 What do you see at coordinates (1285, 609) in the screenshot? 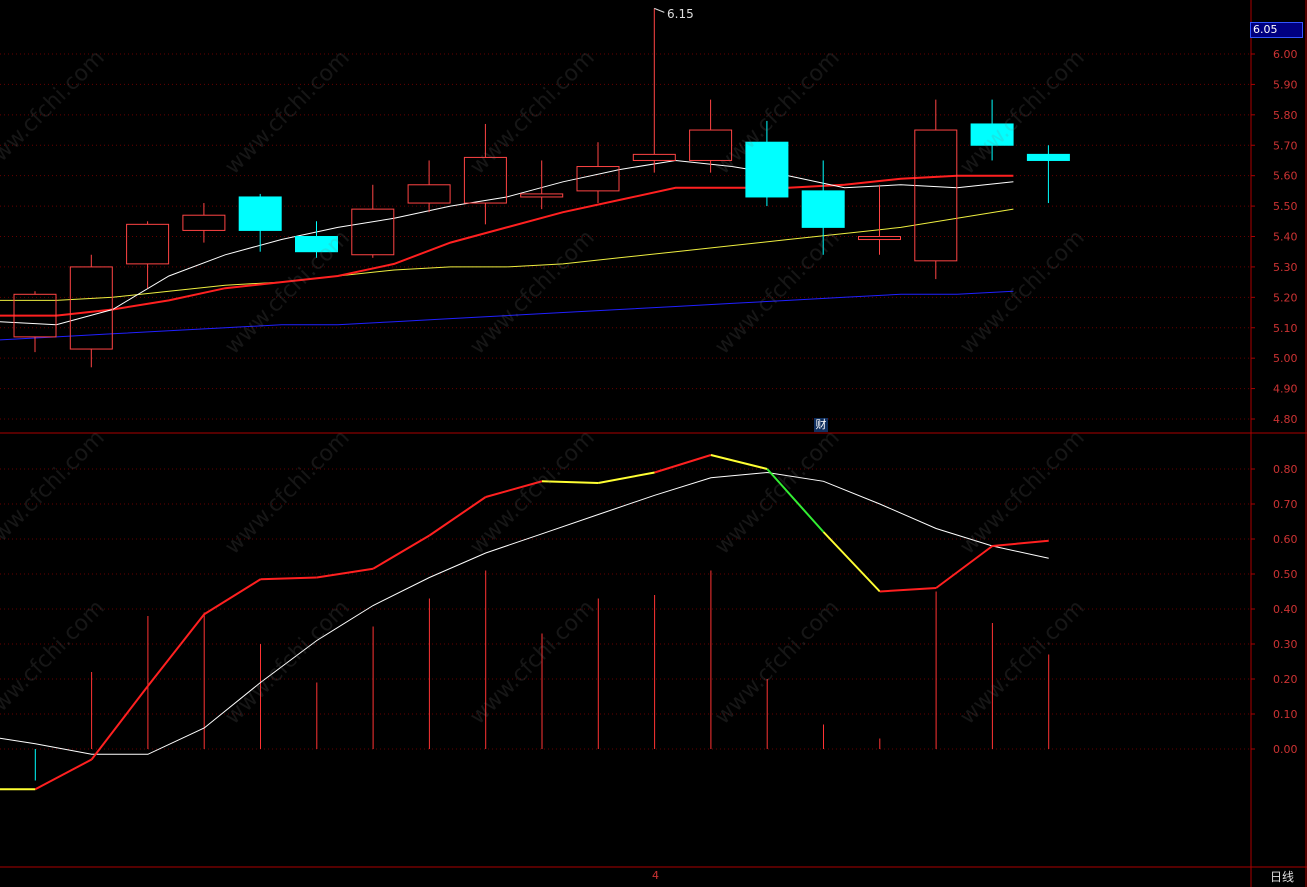
I see `osc-tick-label: 0.40` at bounding box center [1285, 609].